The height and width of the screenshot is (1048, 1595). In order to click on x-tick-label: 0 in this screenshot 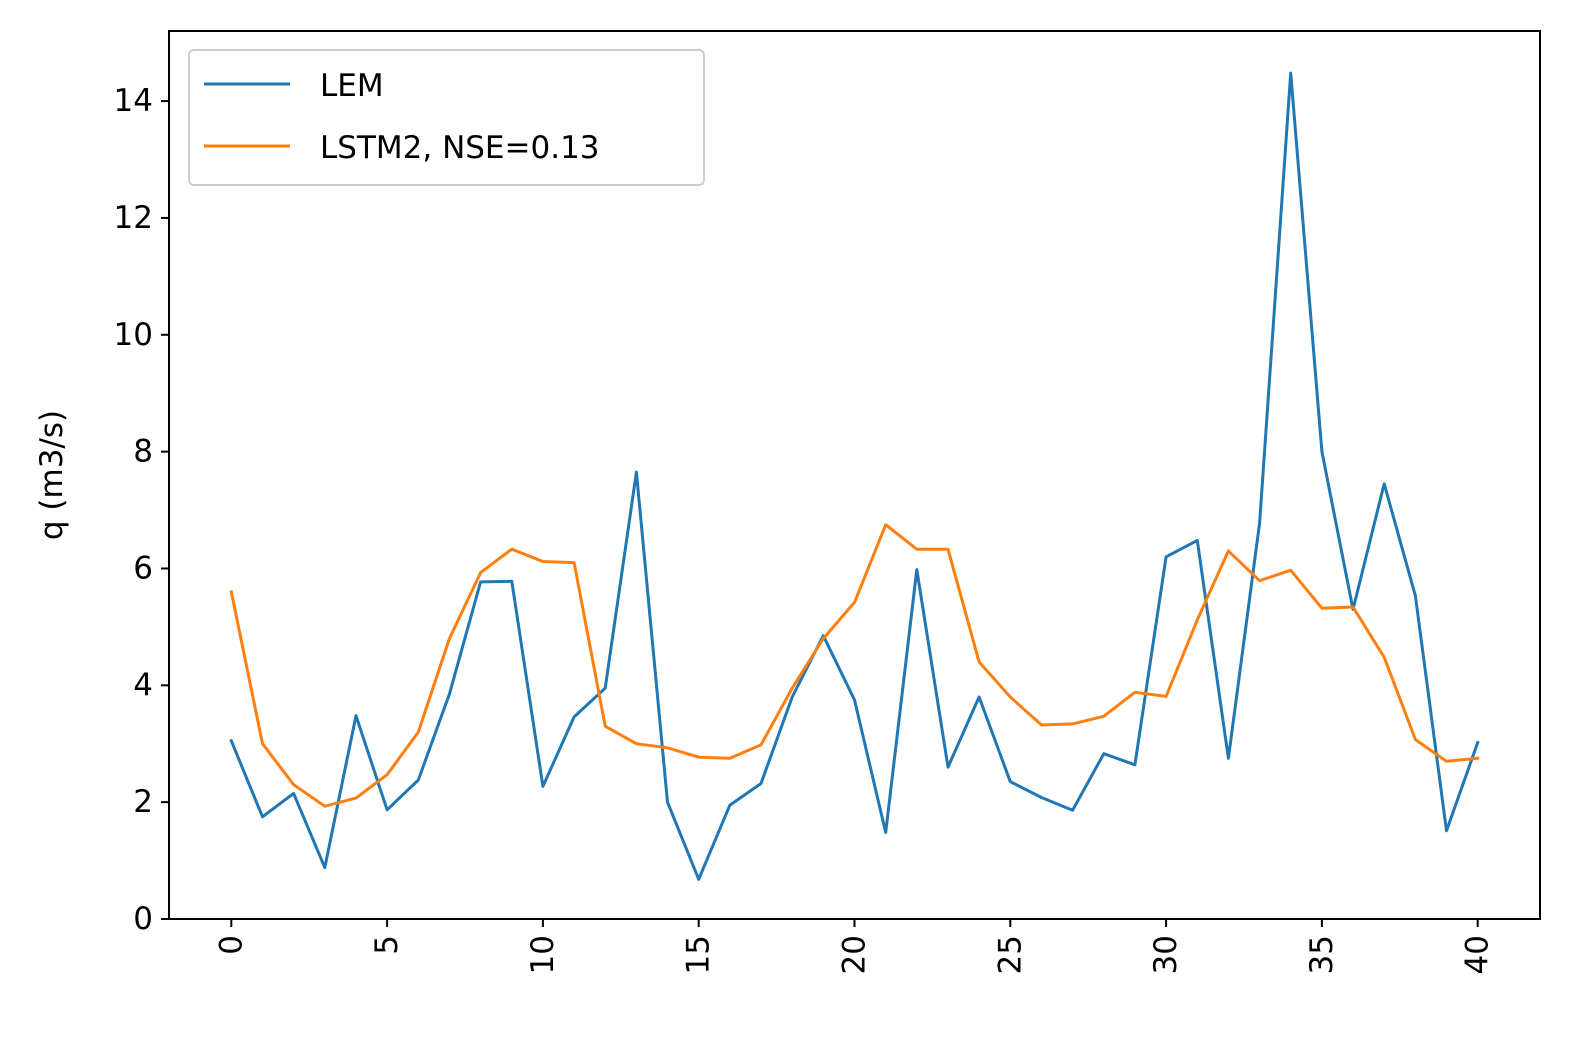, I will do `click(231, 945)`.